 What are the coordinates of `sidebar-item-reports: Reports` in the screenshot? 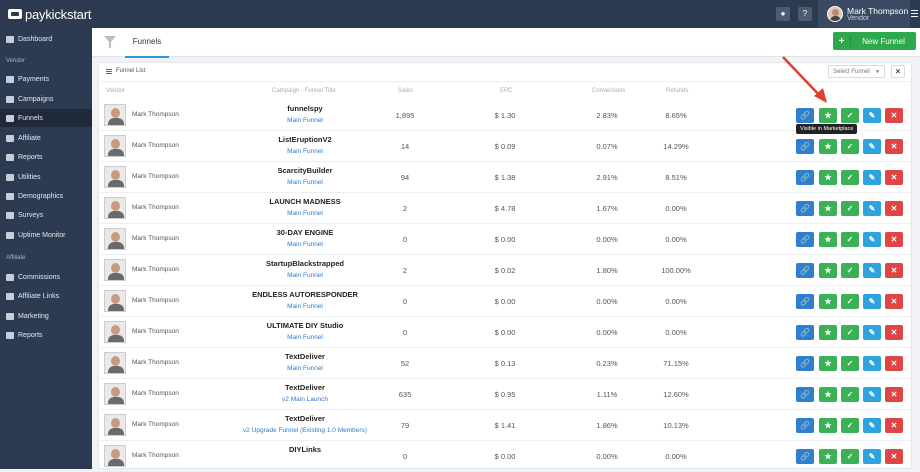 It's located at (46, 157).